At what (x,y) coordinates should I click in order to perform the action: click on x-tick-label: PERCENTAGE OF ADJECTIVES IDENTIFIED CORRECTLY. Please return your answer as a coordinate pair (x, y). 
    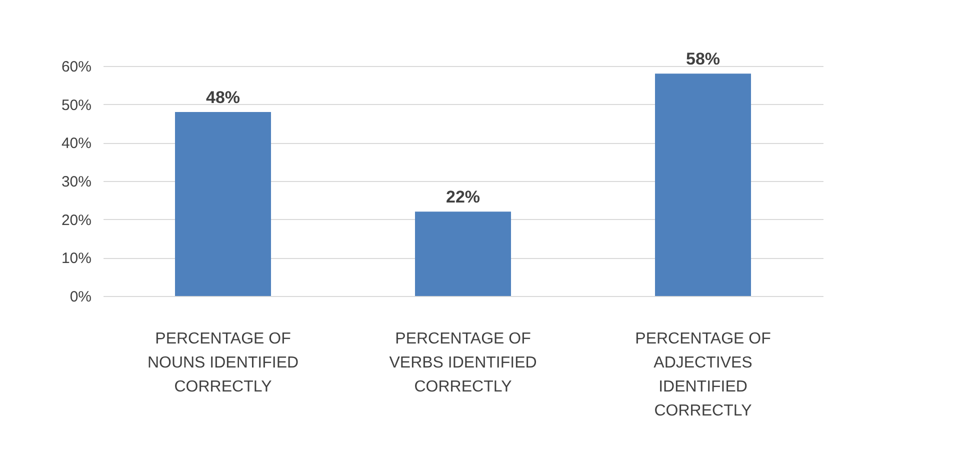
    Looking at the image, I should click on (703, 375).